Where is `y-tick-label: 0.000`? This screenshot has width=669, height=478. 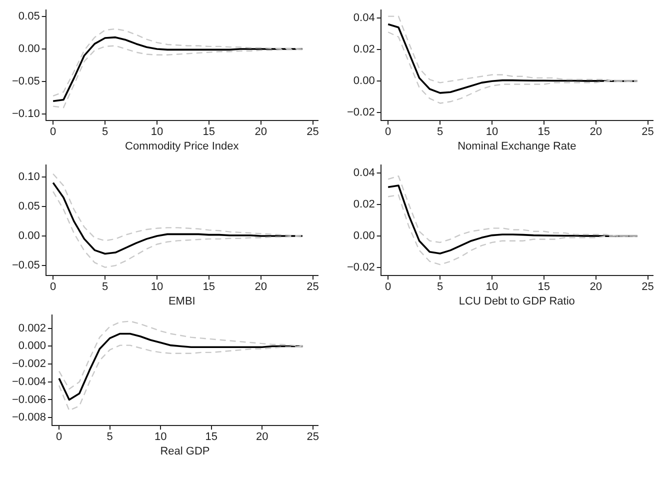
y-tick-label: 0.000 is located at coordinates (32, 346).